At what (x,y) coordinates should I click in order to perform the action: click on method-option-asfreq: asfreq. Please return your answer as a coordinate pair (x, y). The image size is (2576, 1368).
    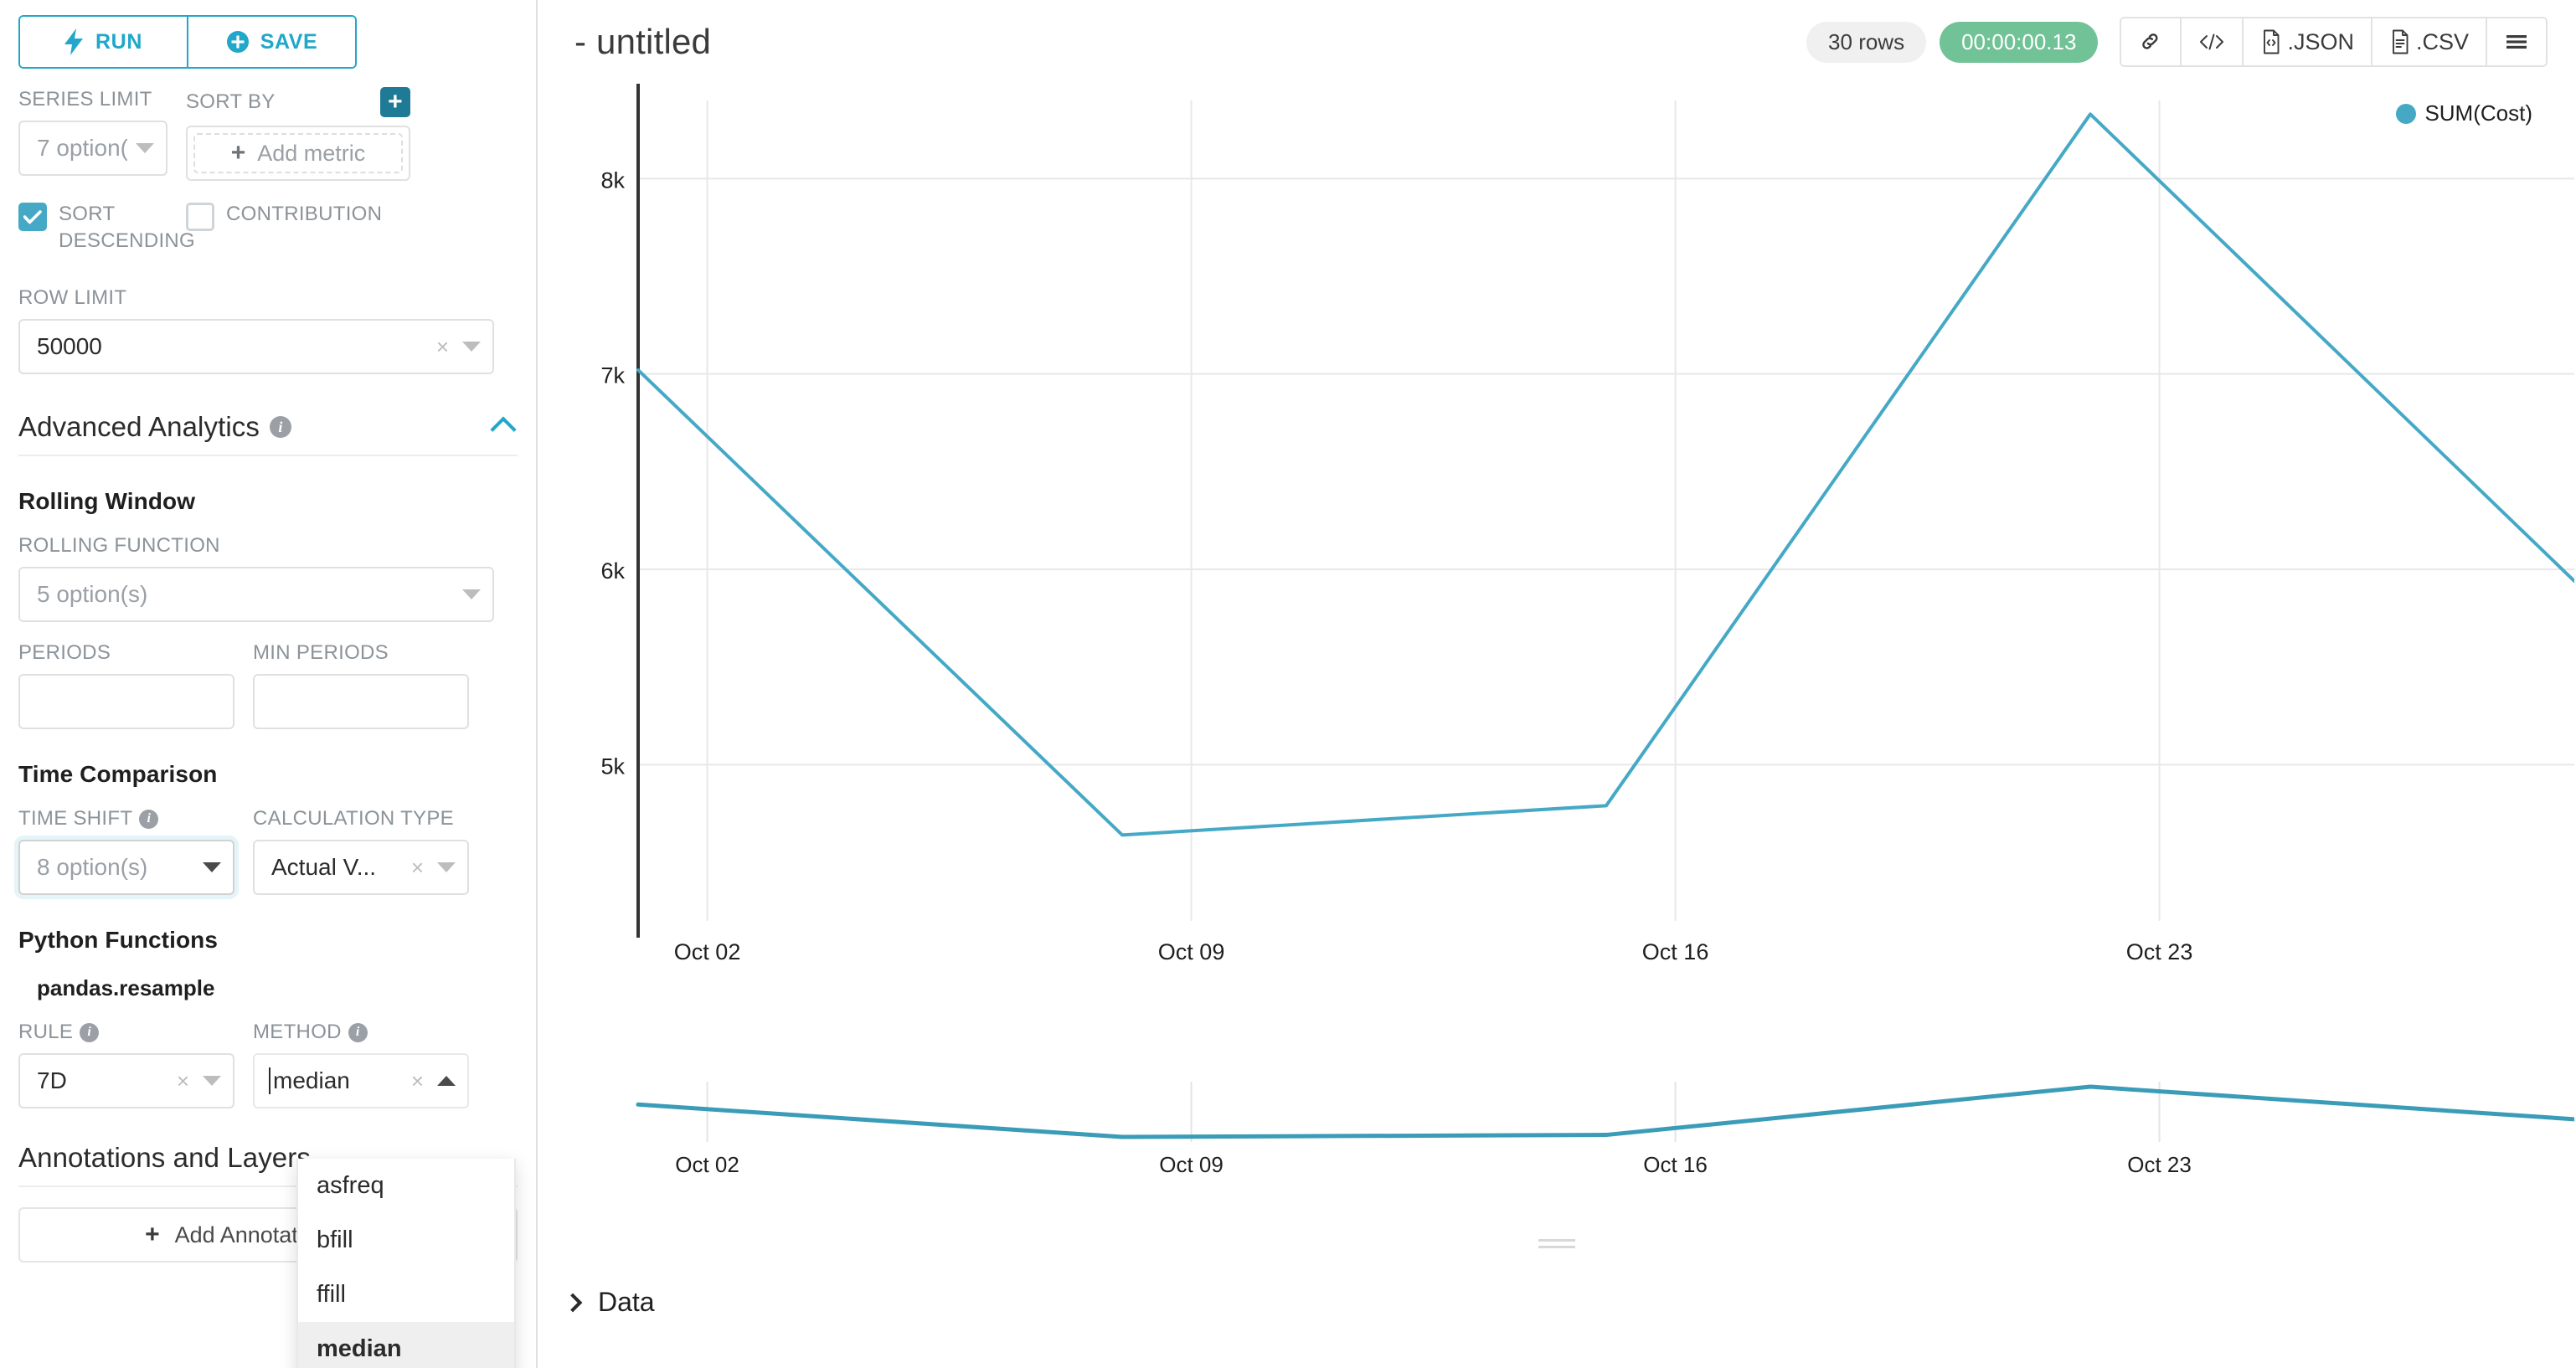
    Looking at the image, I should click on (350, 1185).